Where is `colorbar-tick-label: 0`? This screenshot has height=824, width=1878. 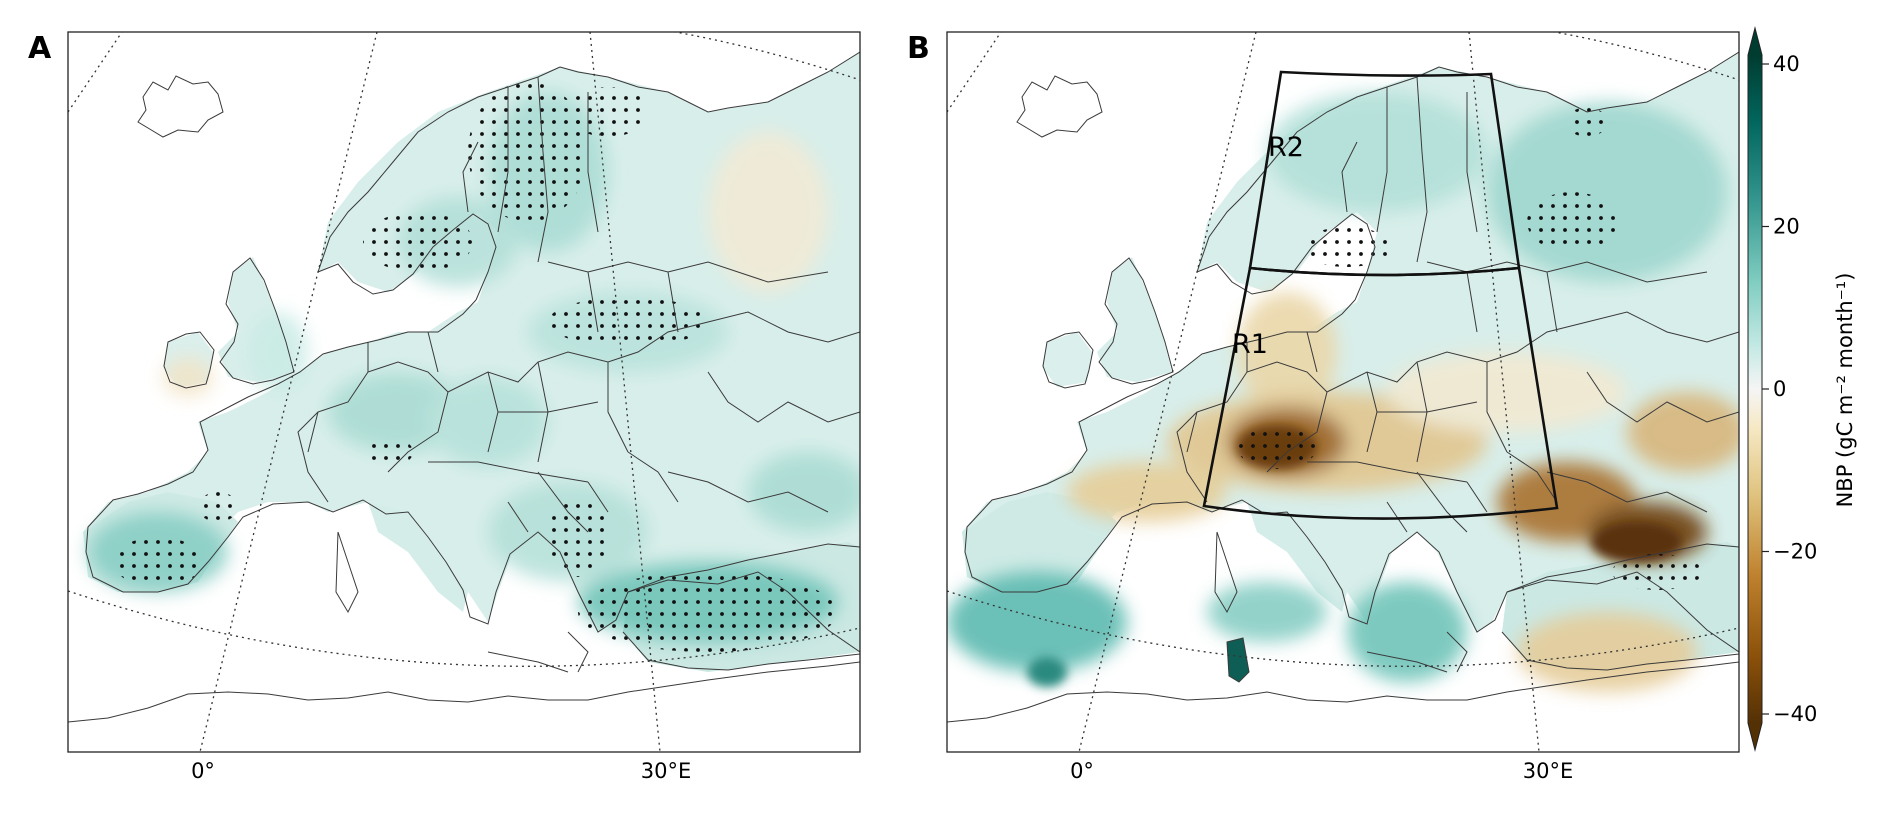
colorbar-tick-label: 0 is located at coordinates (1779, 389).